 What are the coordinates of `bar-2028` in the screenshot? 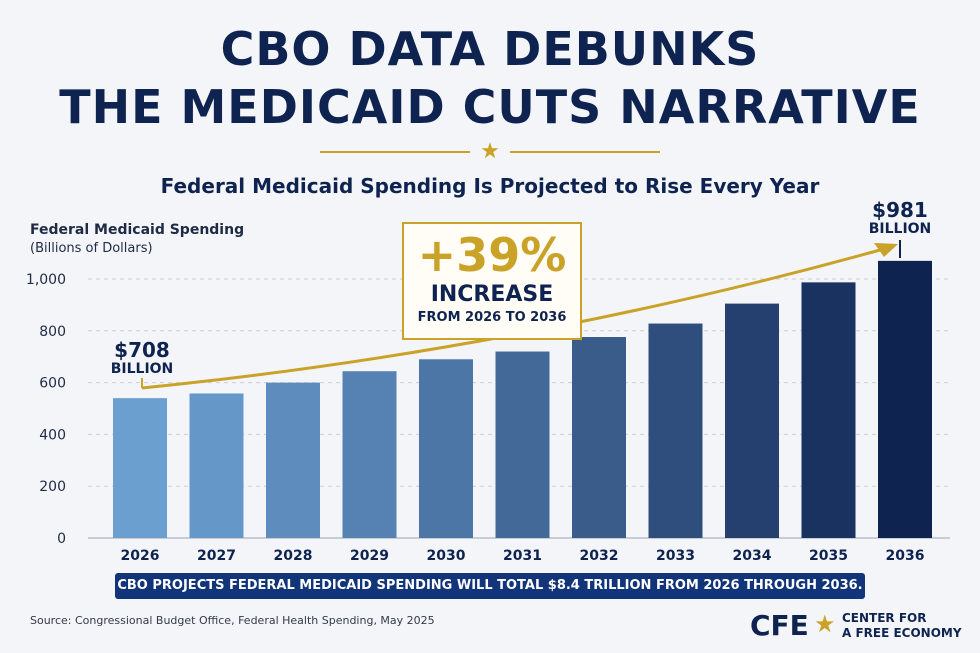 It's located at (293, 460).